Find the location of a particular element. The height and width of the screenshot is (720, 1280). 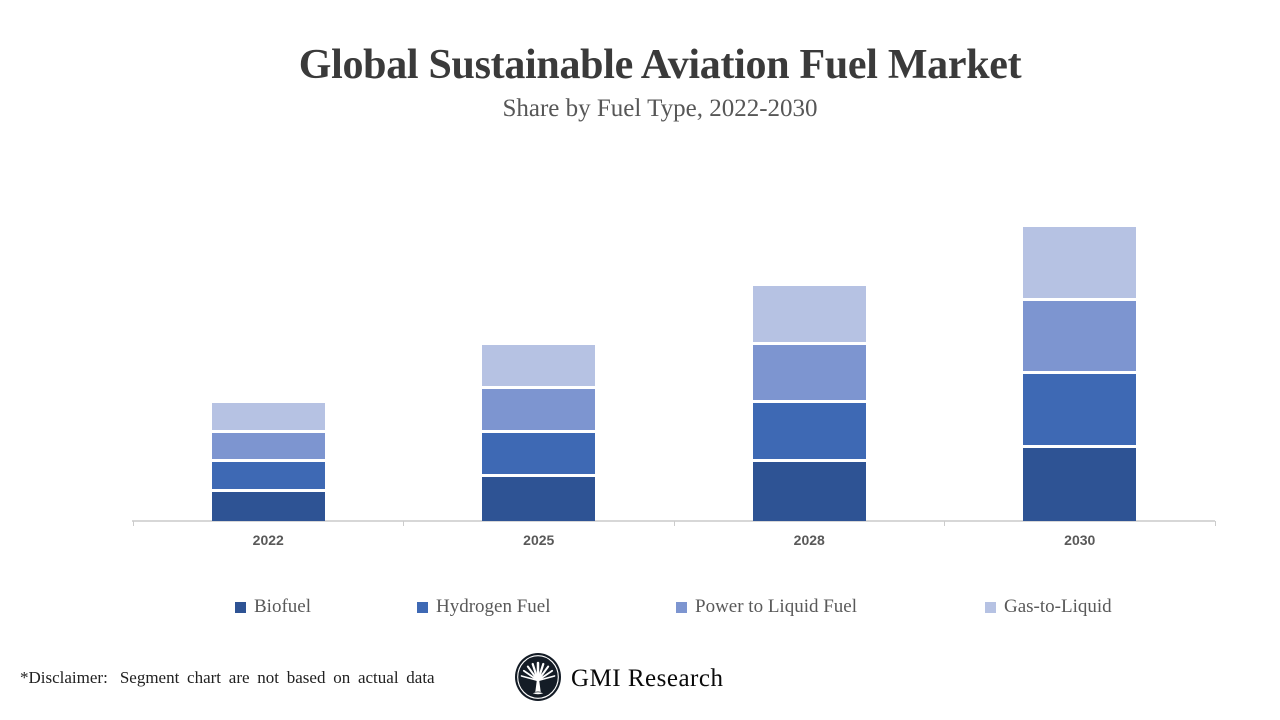

legend-item-gas-to-liquid: Gas-to-Liquid is located at coordinates (1048, 607).